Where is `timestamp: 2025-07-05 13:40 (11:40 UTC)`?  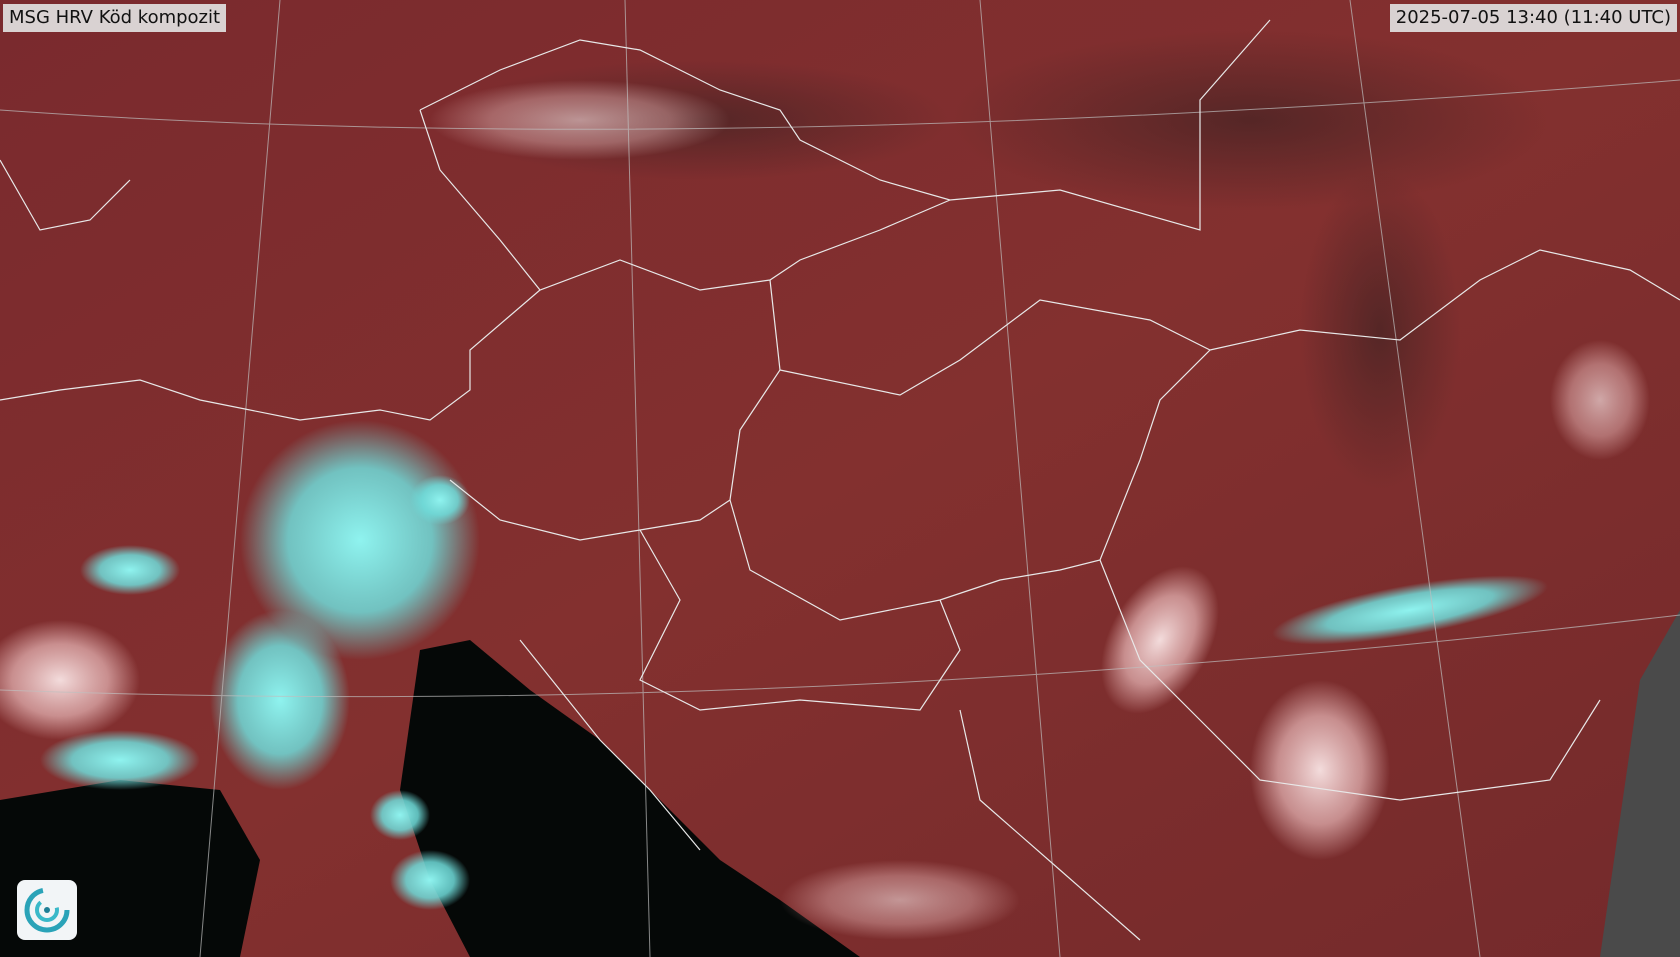
timestamp: 2025-07-05 13:40 (11:40 UTC) is located at coordinates (1533, 18).